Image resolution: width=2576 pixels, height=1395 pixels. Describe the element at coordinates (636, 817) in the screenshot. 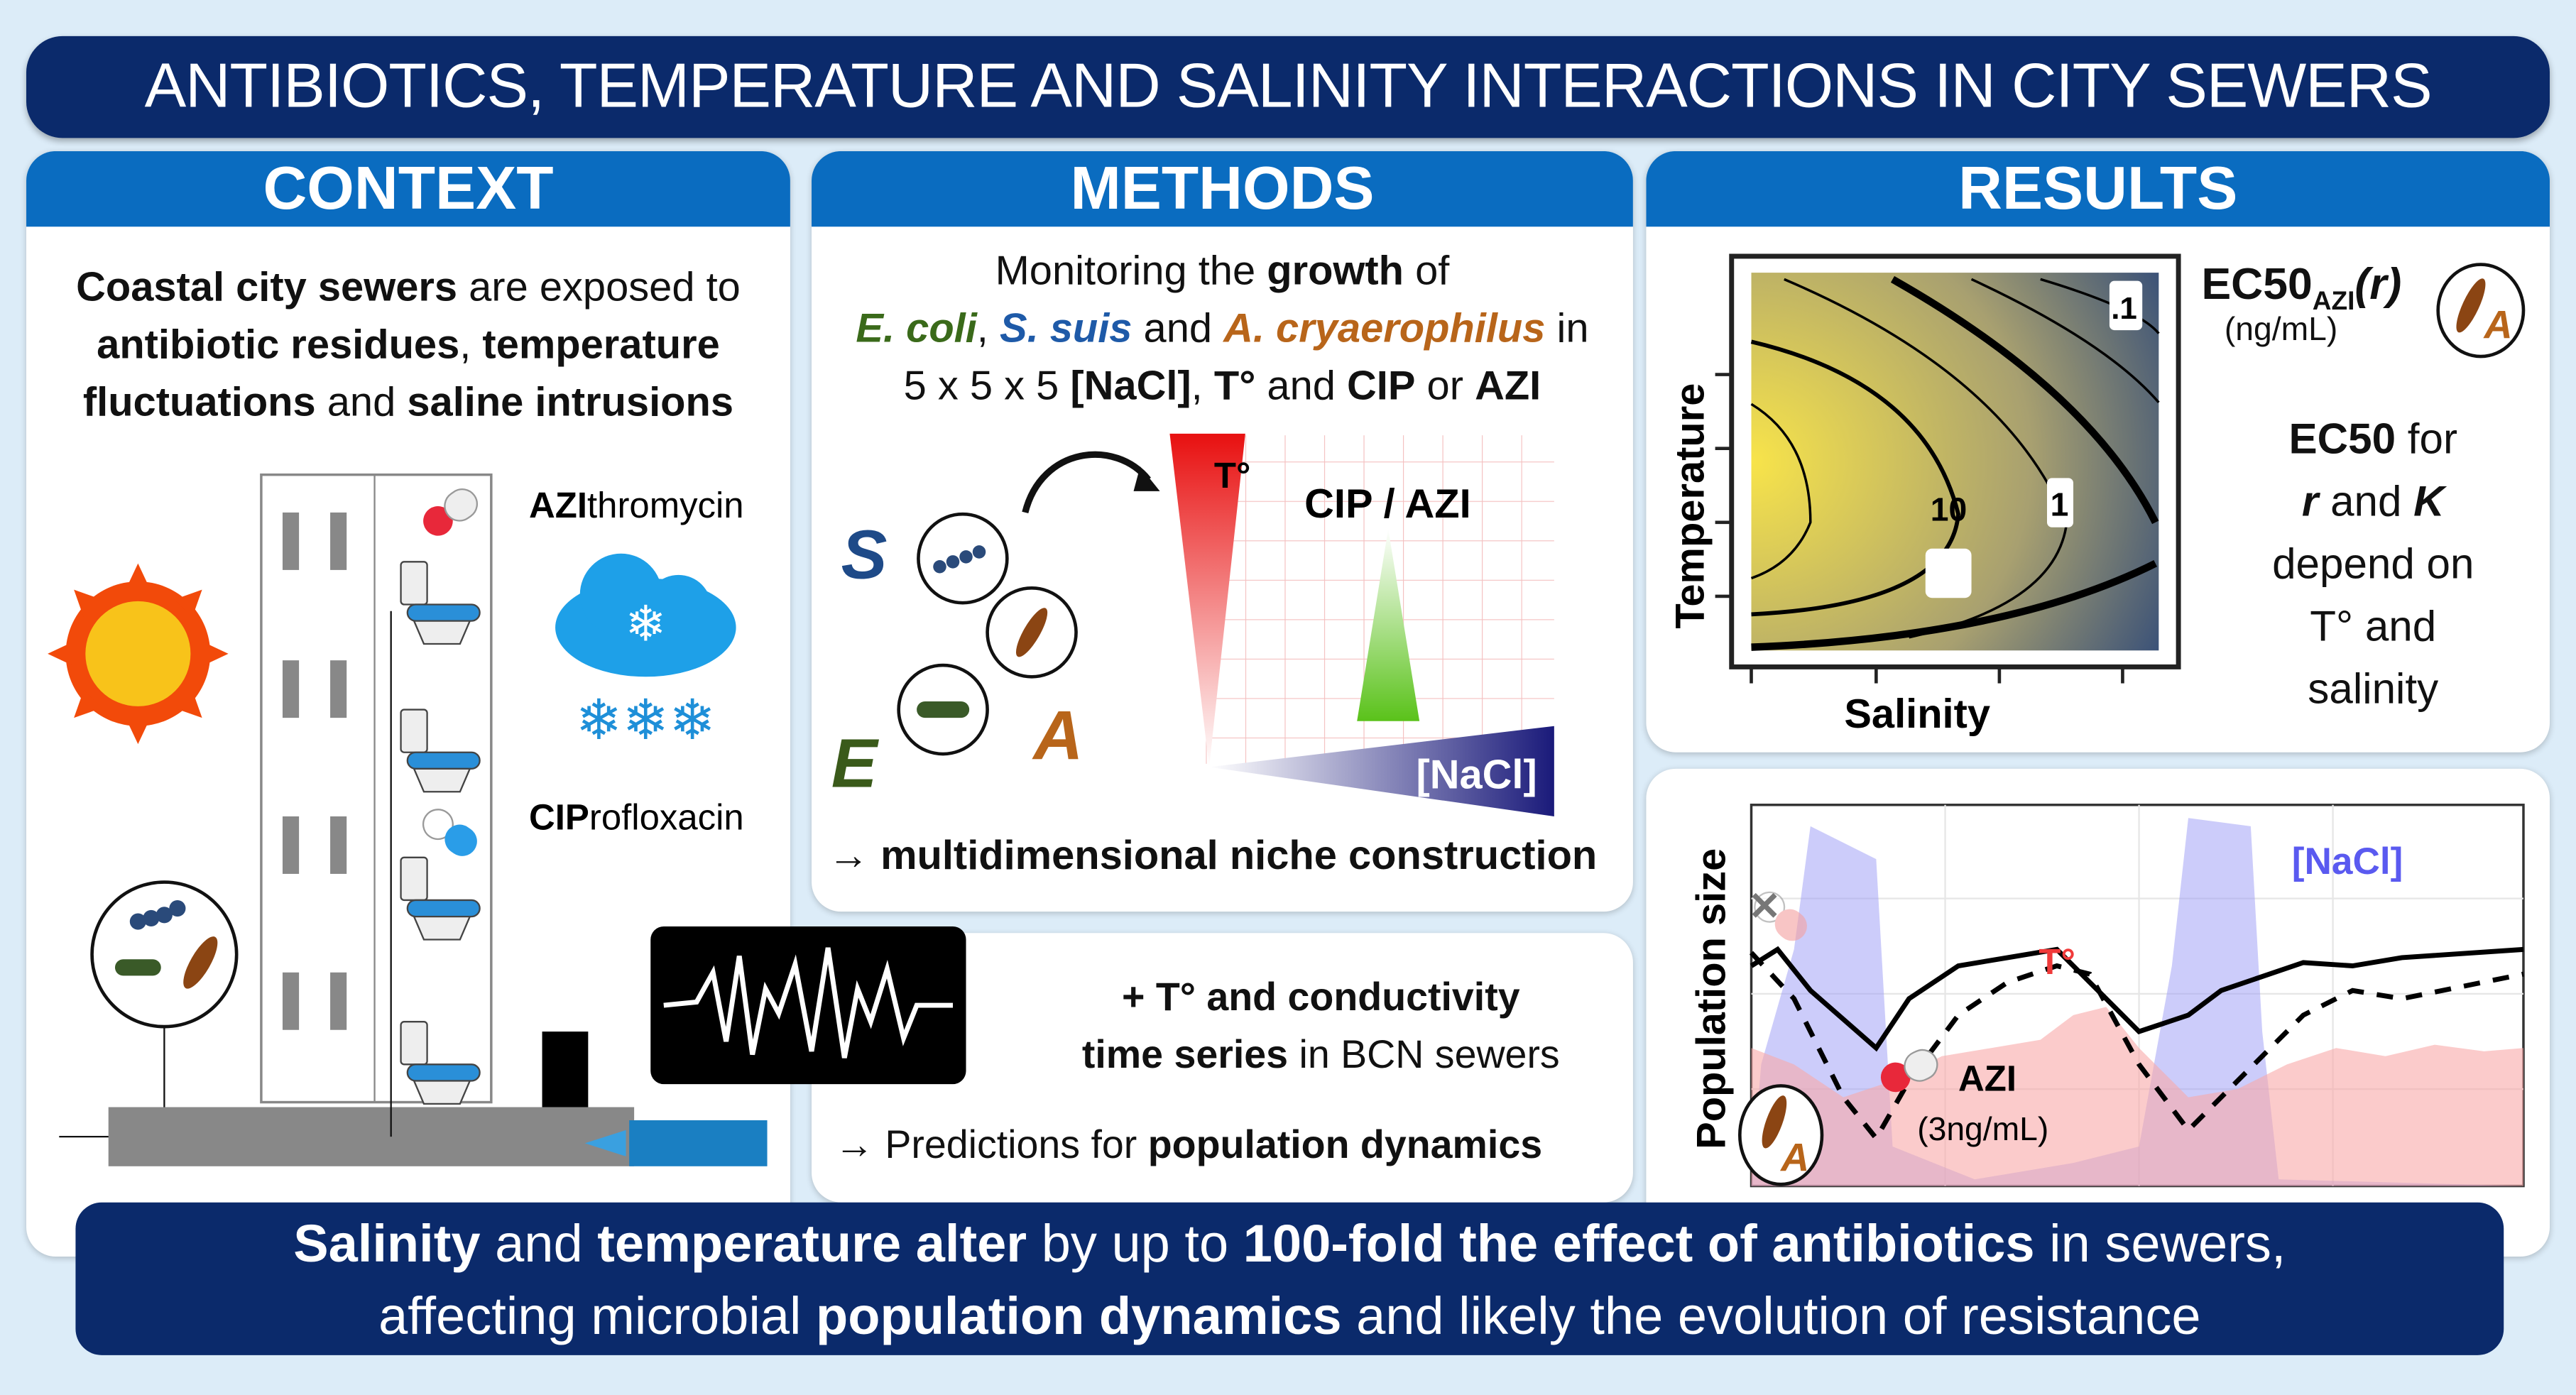

I see `ciprofloxacin-label: CIProfloxacin` at that location.